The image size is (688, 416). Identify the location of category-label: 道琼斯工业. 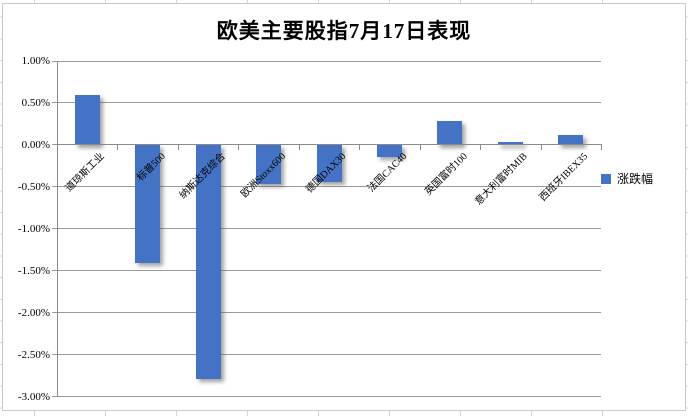
(85, 172).